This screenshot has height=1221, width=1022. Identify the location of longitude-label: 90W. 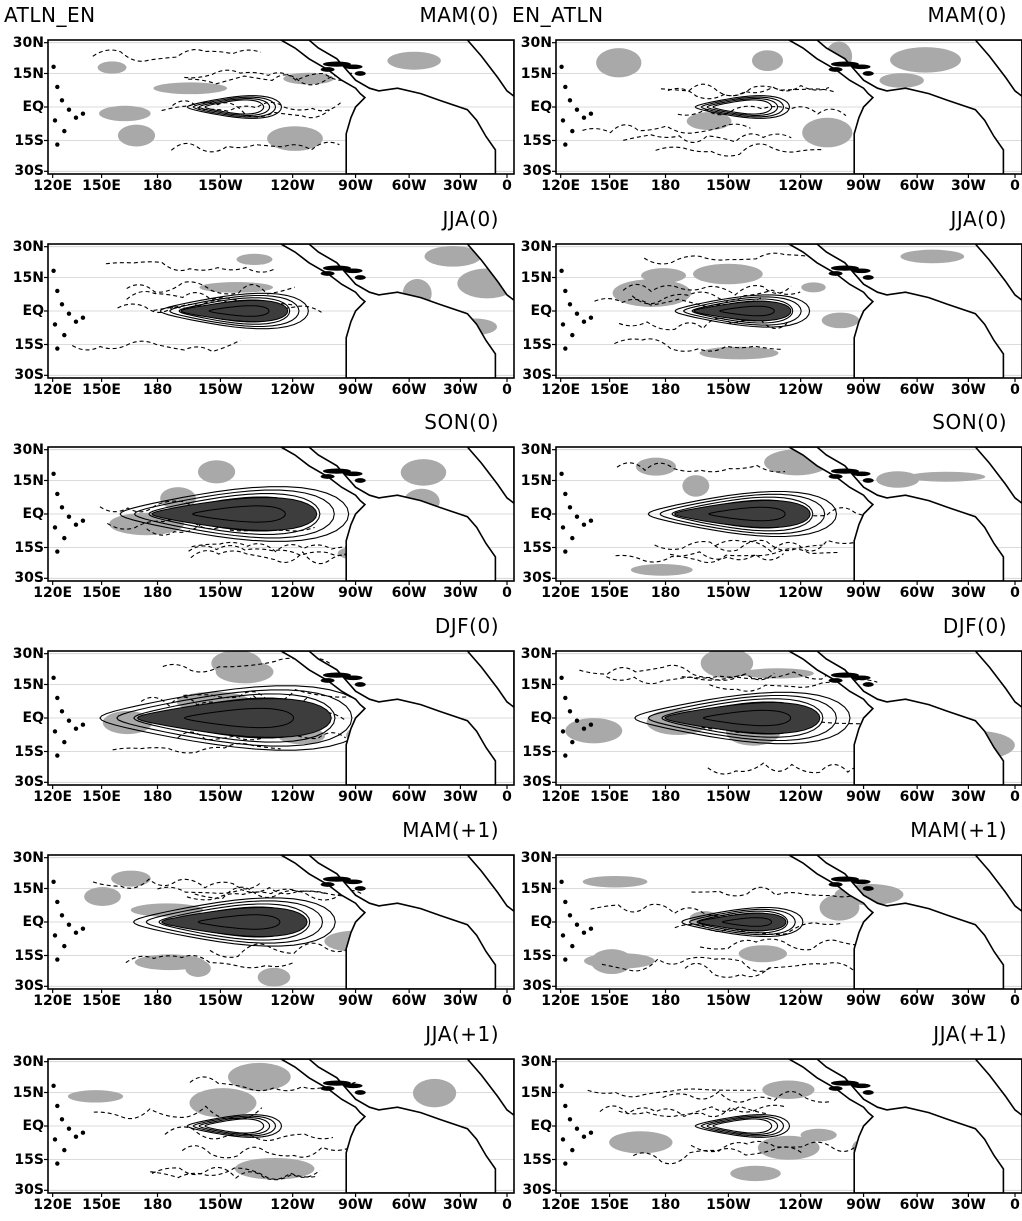
(864, 1205).